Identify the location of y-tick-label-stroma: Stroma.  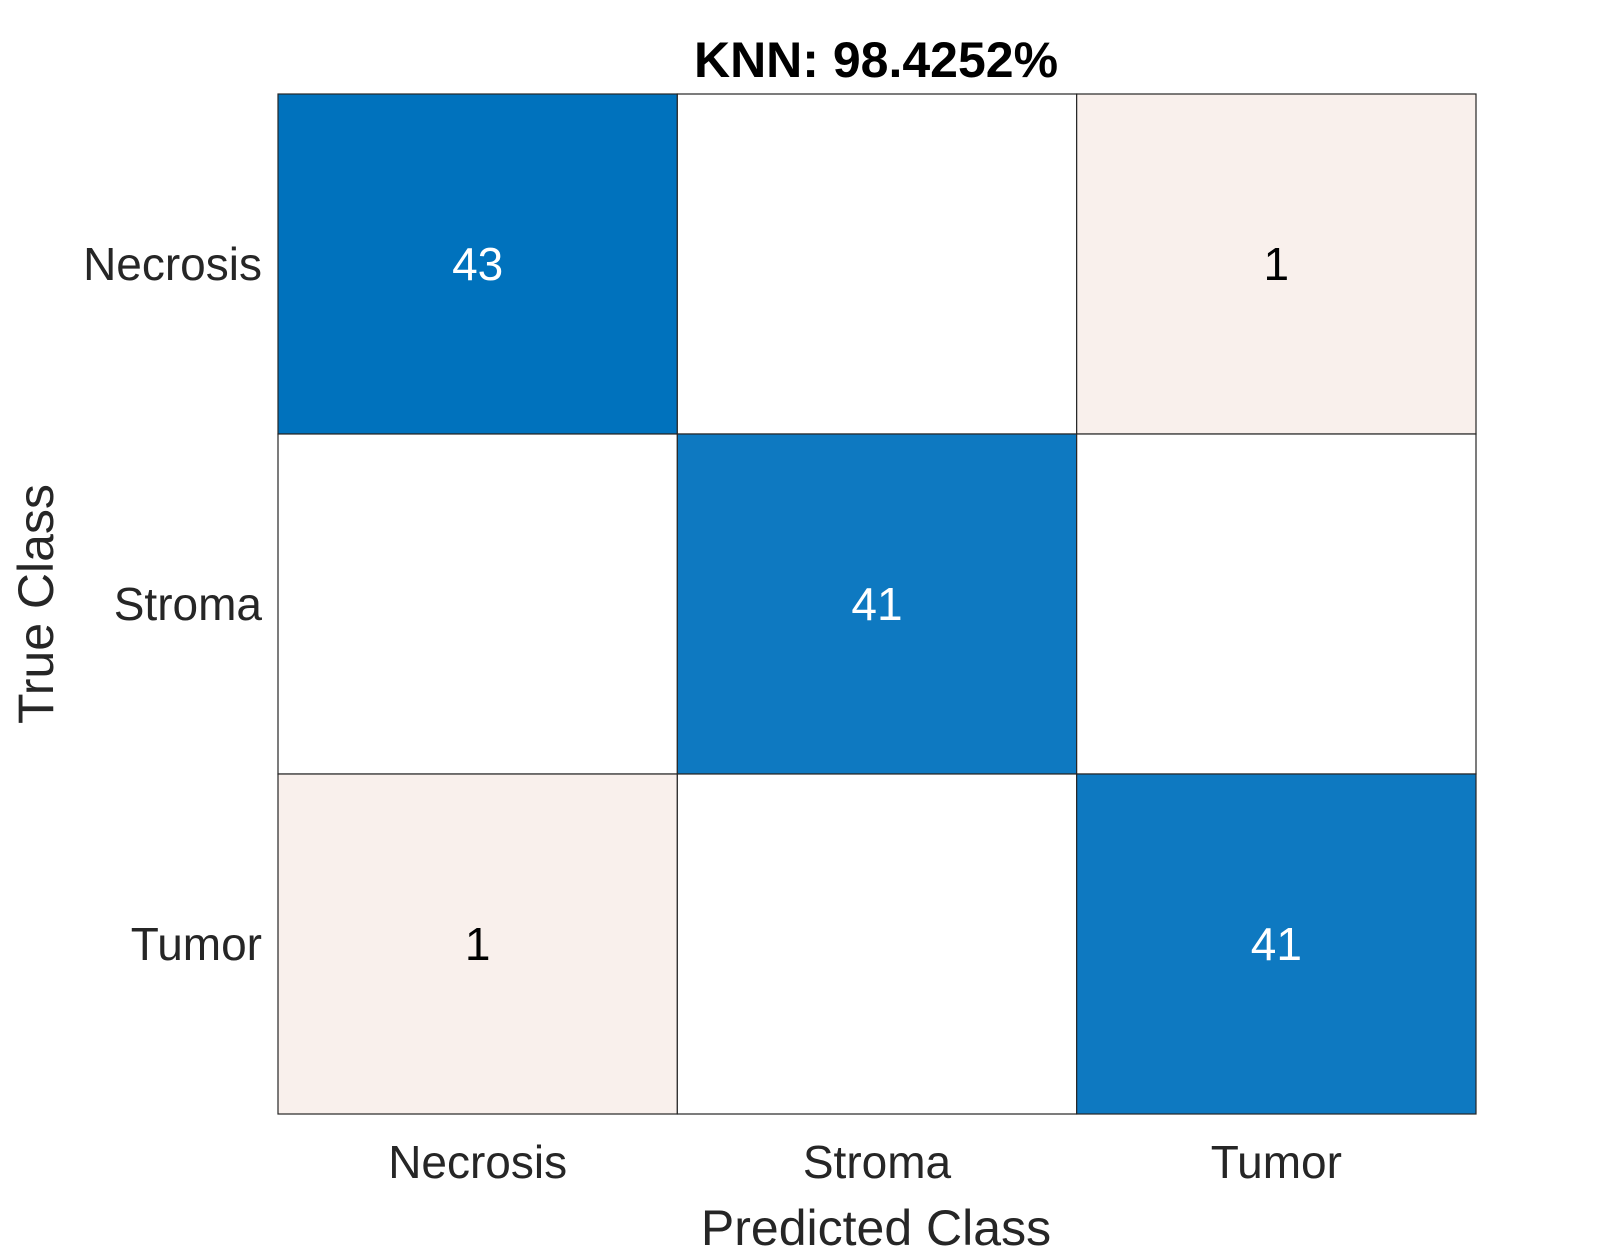
(188, 604).